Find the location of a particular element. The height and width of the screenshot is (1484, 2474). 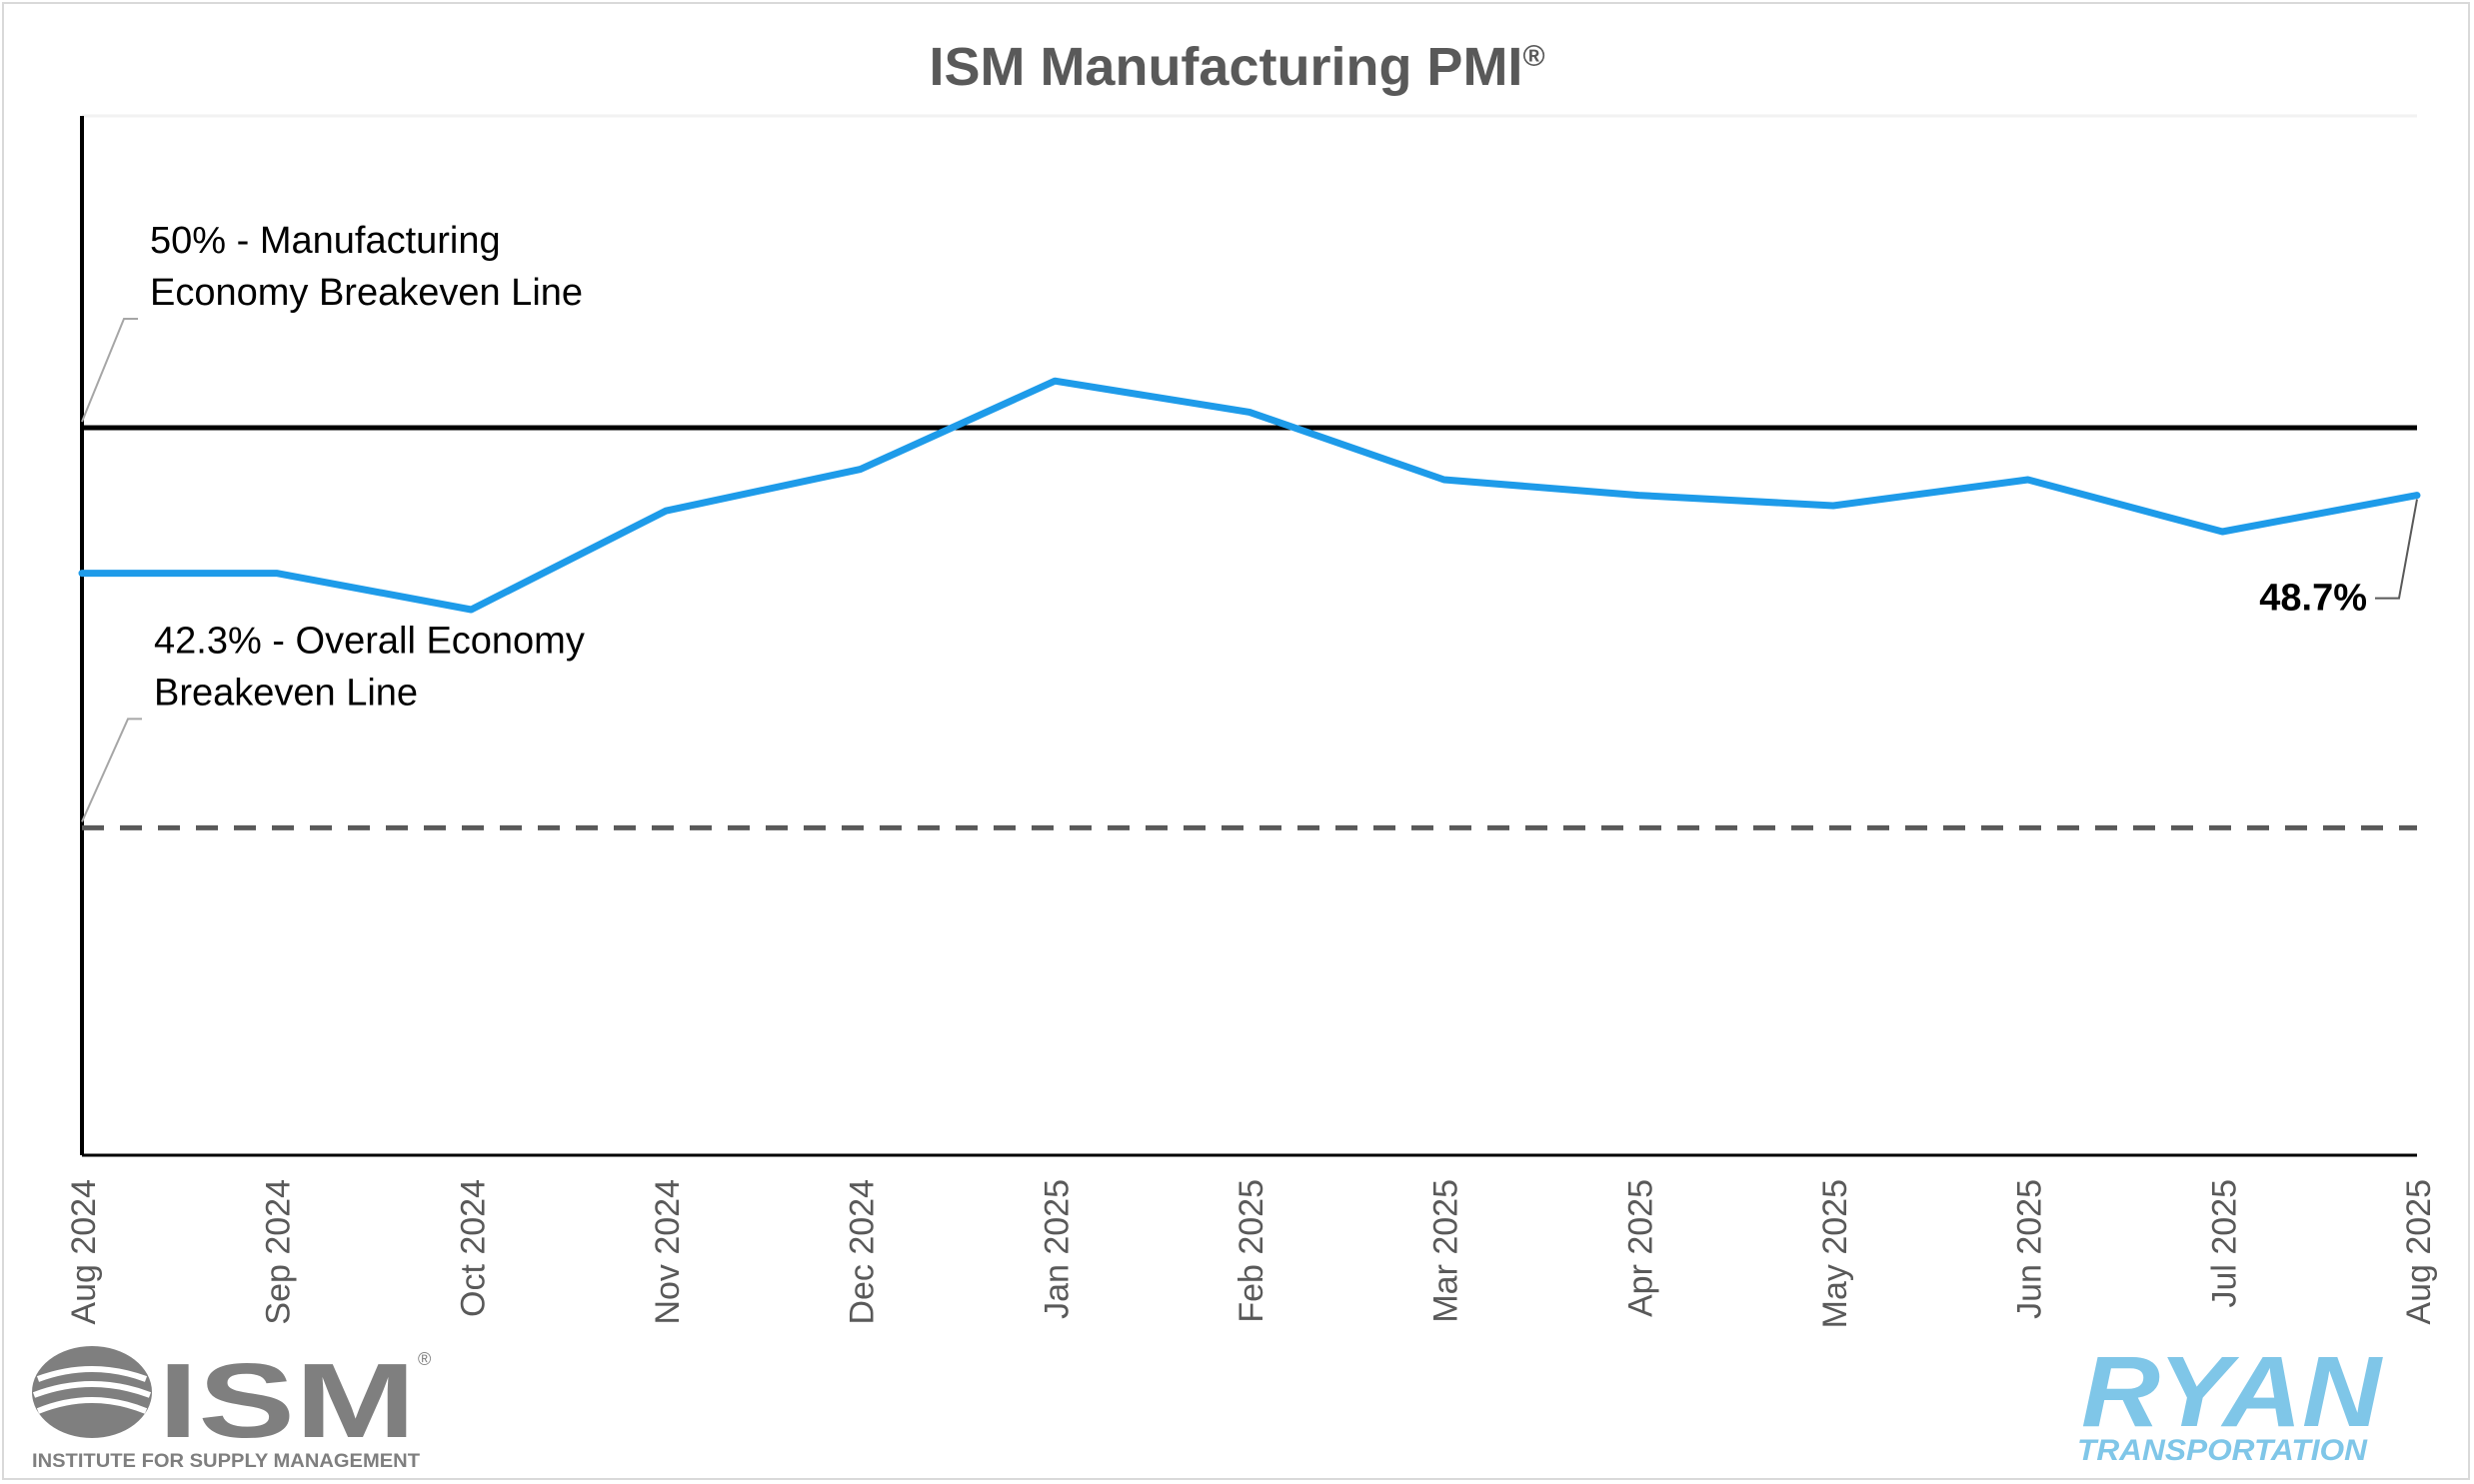

title-registered-mark: ® is located at coordinates (1533, 56).